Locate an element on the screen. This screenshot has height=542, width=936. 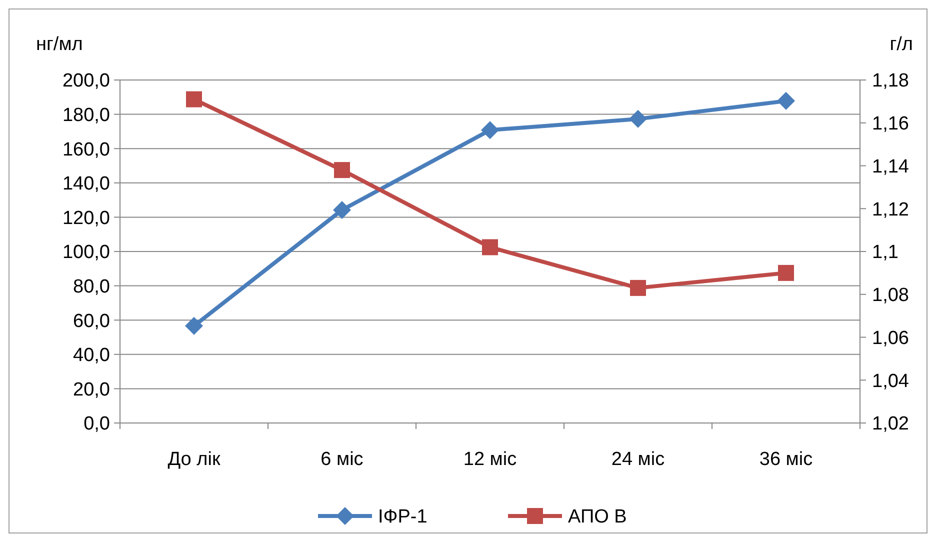
y2-tick-label: 1,06 is located at coordinates (890, 338).